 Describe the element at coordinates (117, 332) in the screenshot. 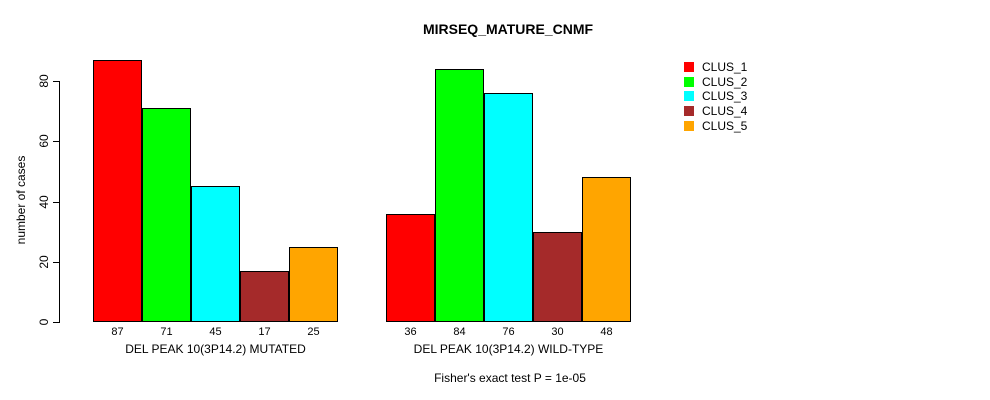

I see `bar-value-label: 87` at that location.